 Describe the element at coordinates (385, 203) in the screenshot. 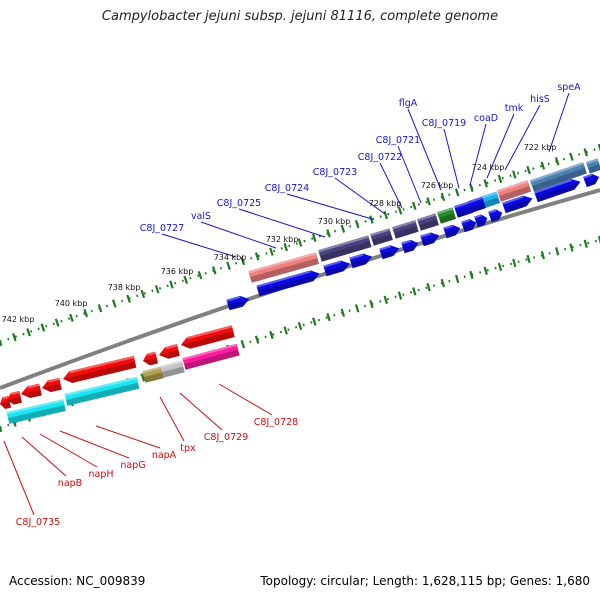

I see `scale-label: 728 kbp` at that location.